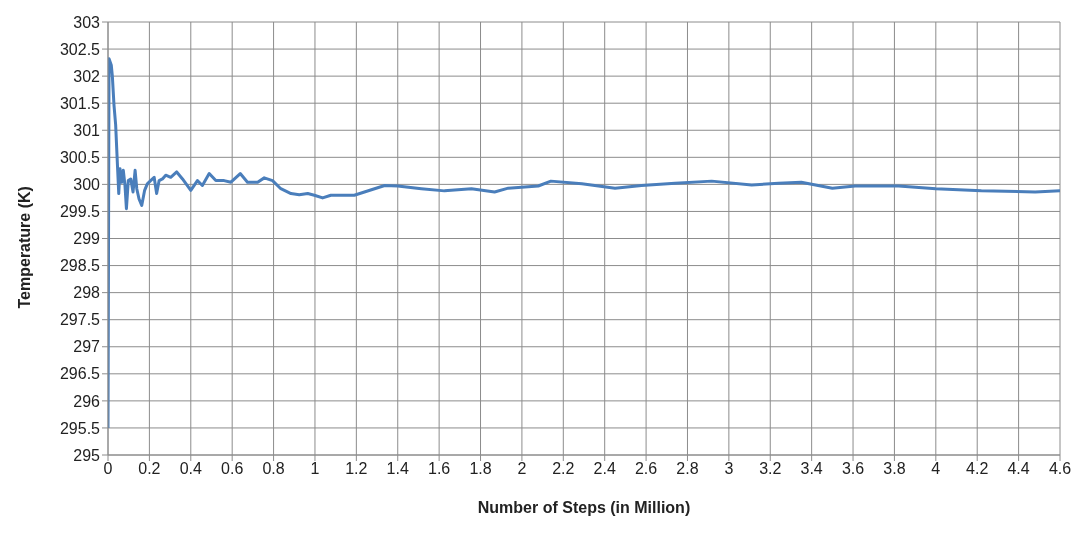  Describe the element at coordinates (584, 507) in the screenshot. I see `x-axis-title: Number of Steps (in Million)` at that location.